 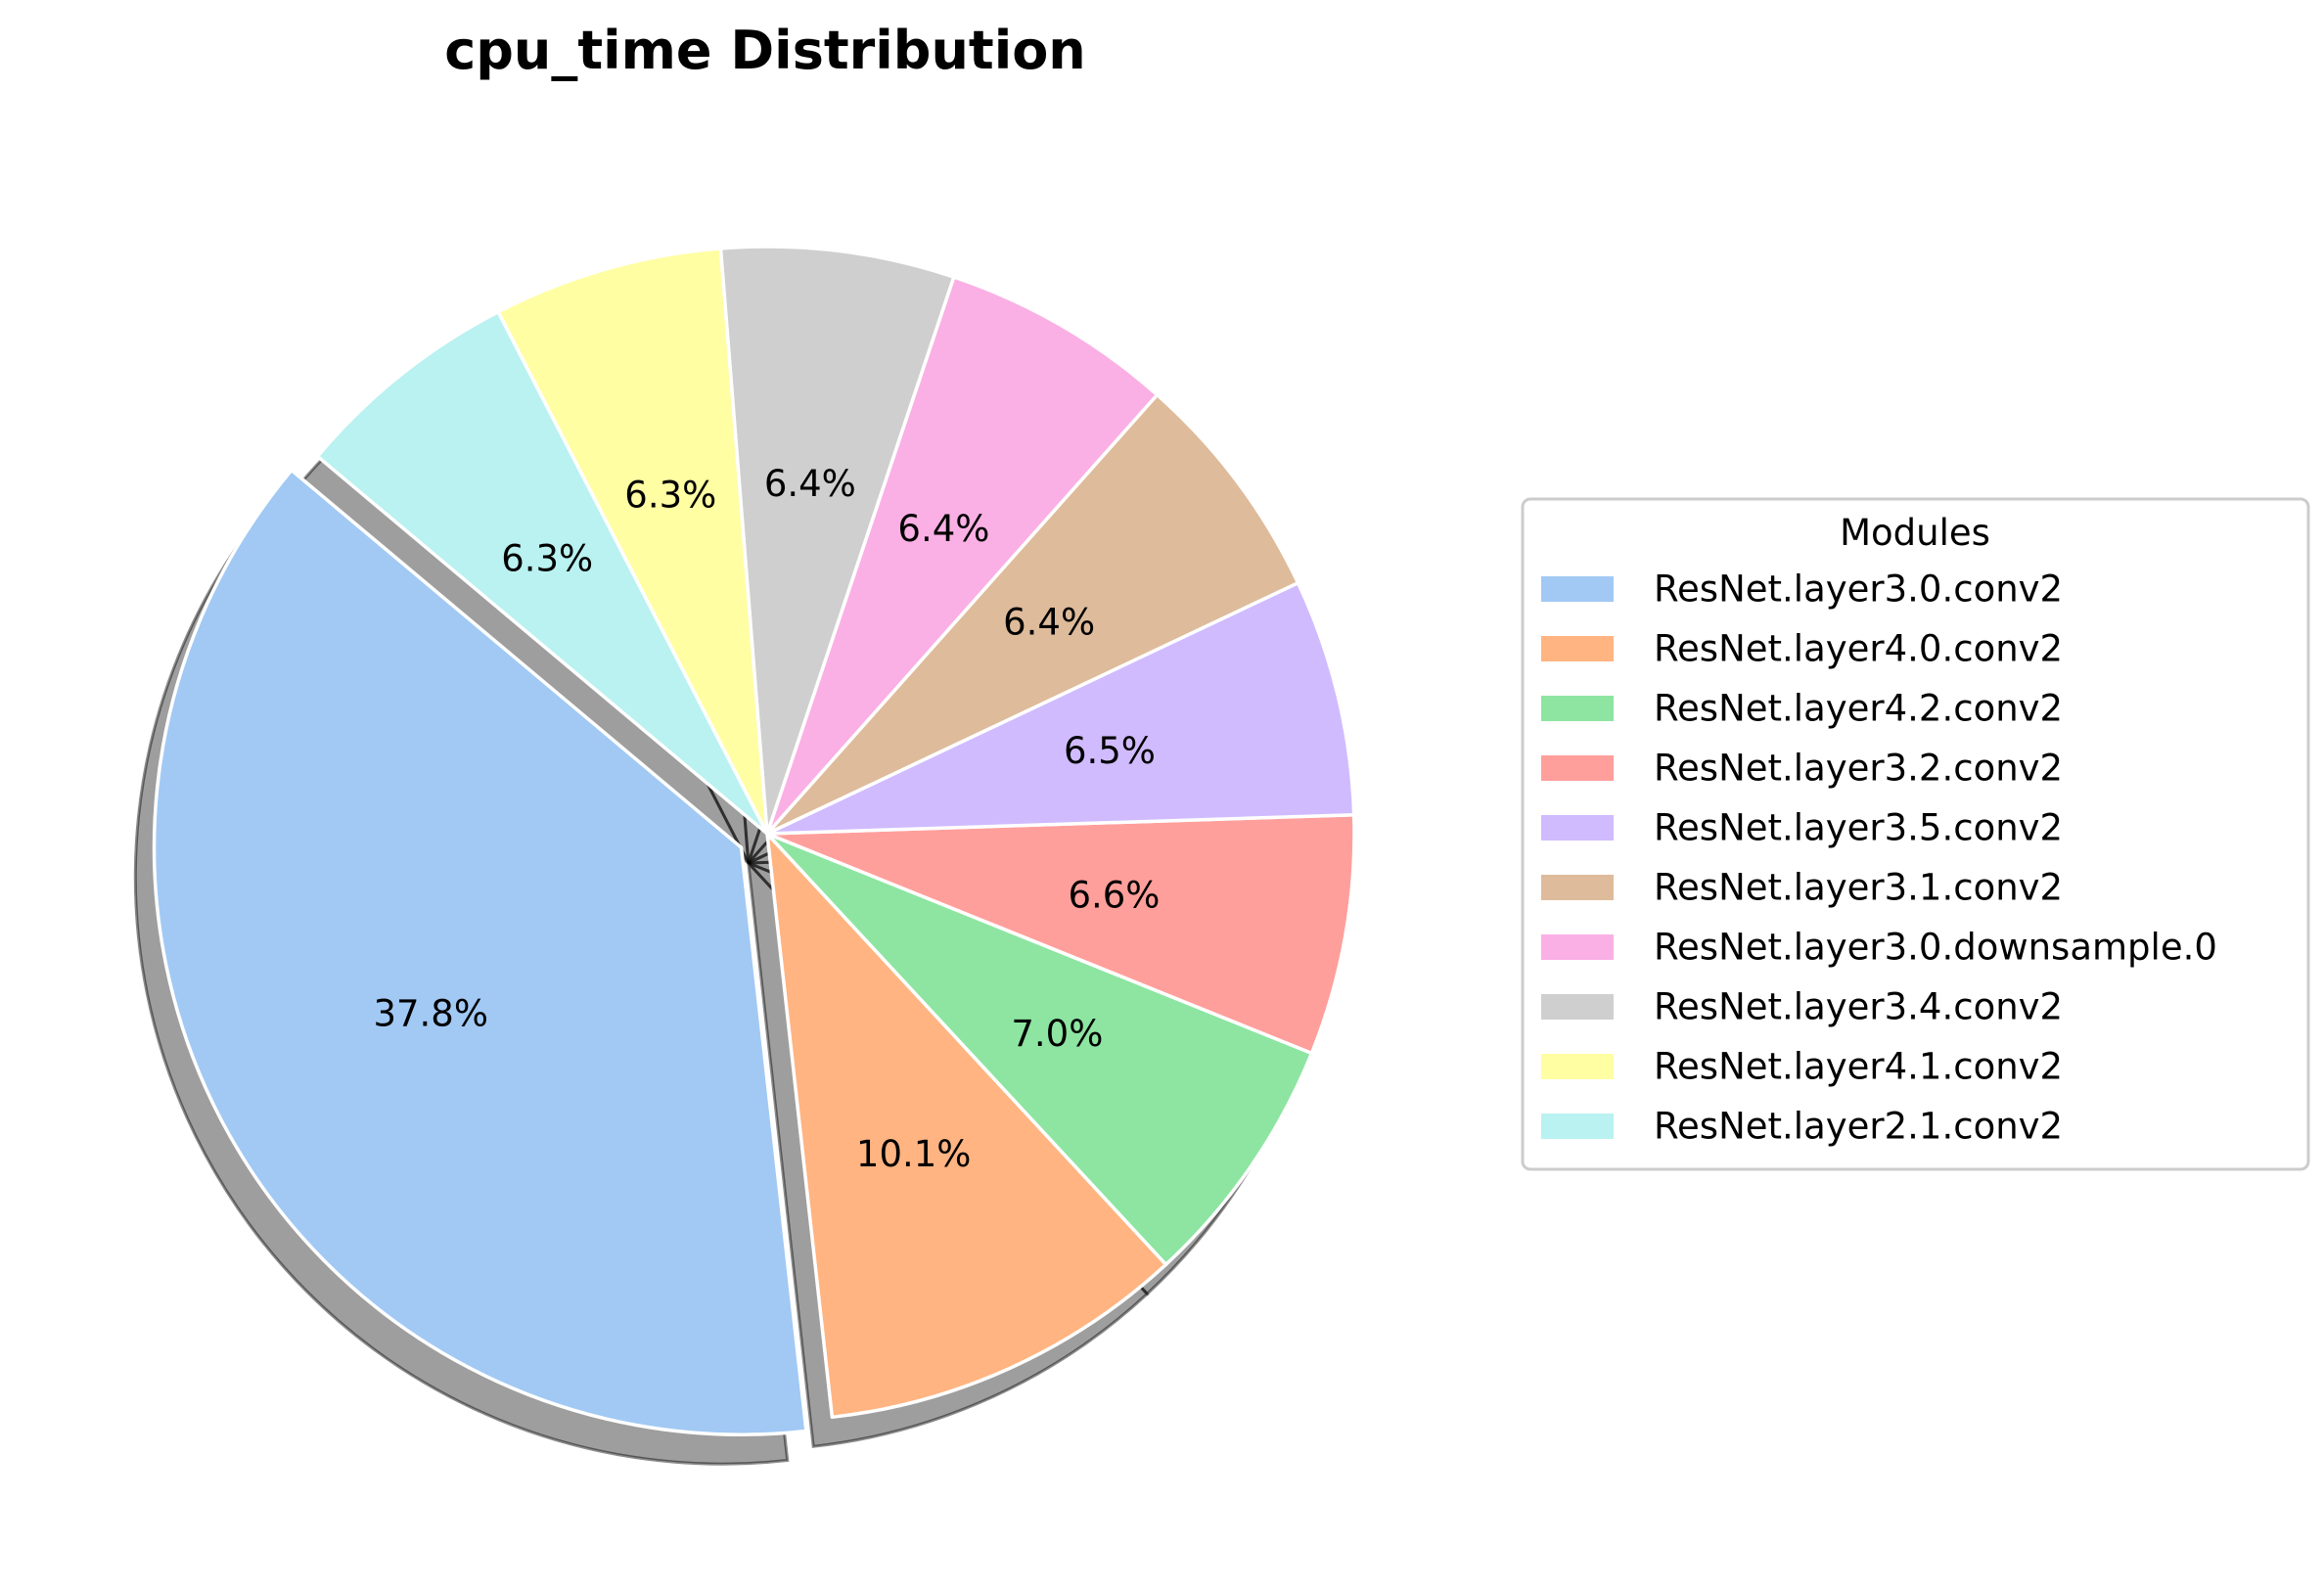 I want to click on percent-label-resnet-layer3-0-conv2: 37.8%, so click(x=431, y=1014).